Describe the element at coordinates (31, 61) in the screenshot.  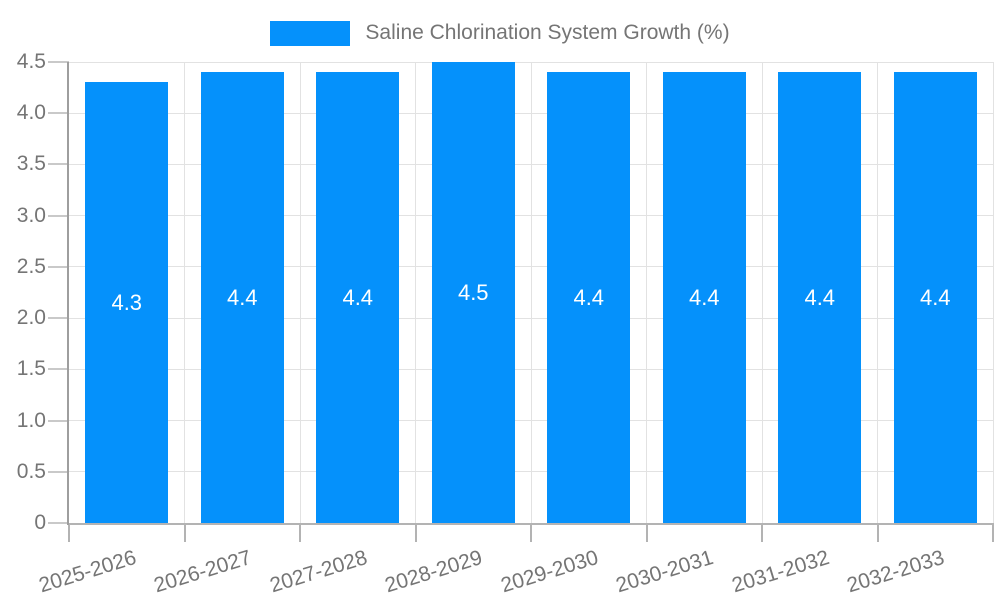
I see `y-tick-label: 4.5` at that location.